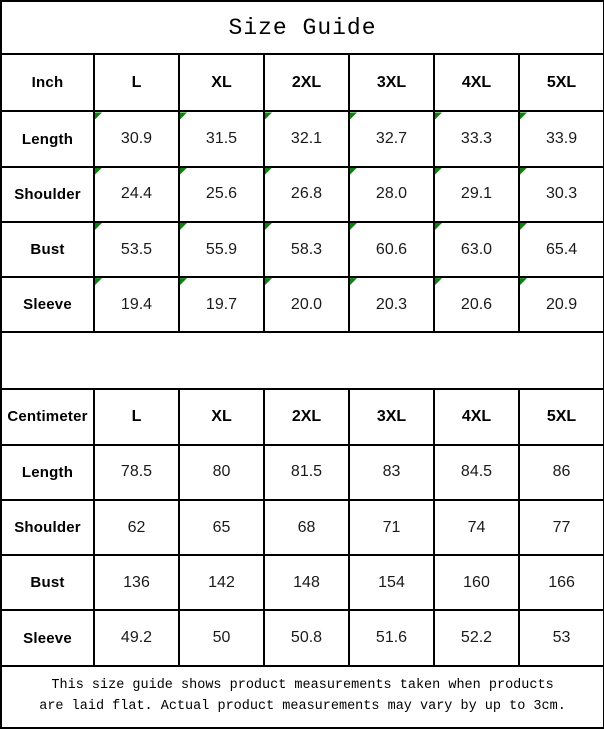  Describe the element at coordinates (221, 582) in the screenshot. I see `cell-value: 142` at that location.